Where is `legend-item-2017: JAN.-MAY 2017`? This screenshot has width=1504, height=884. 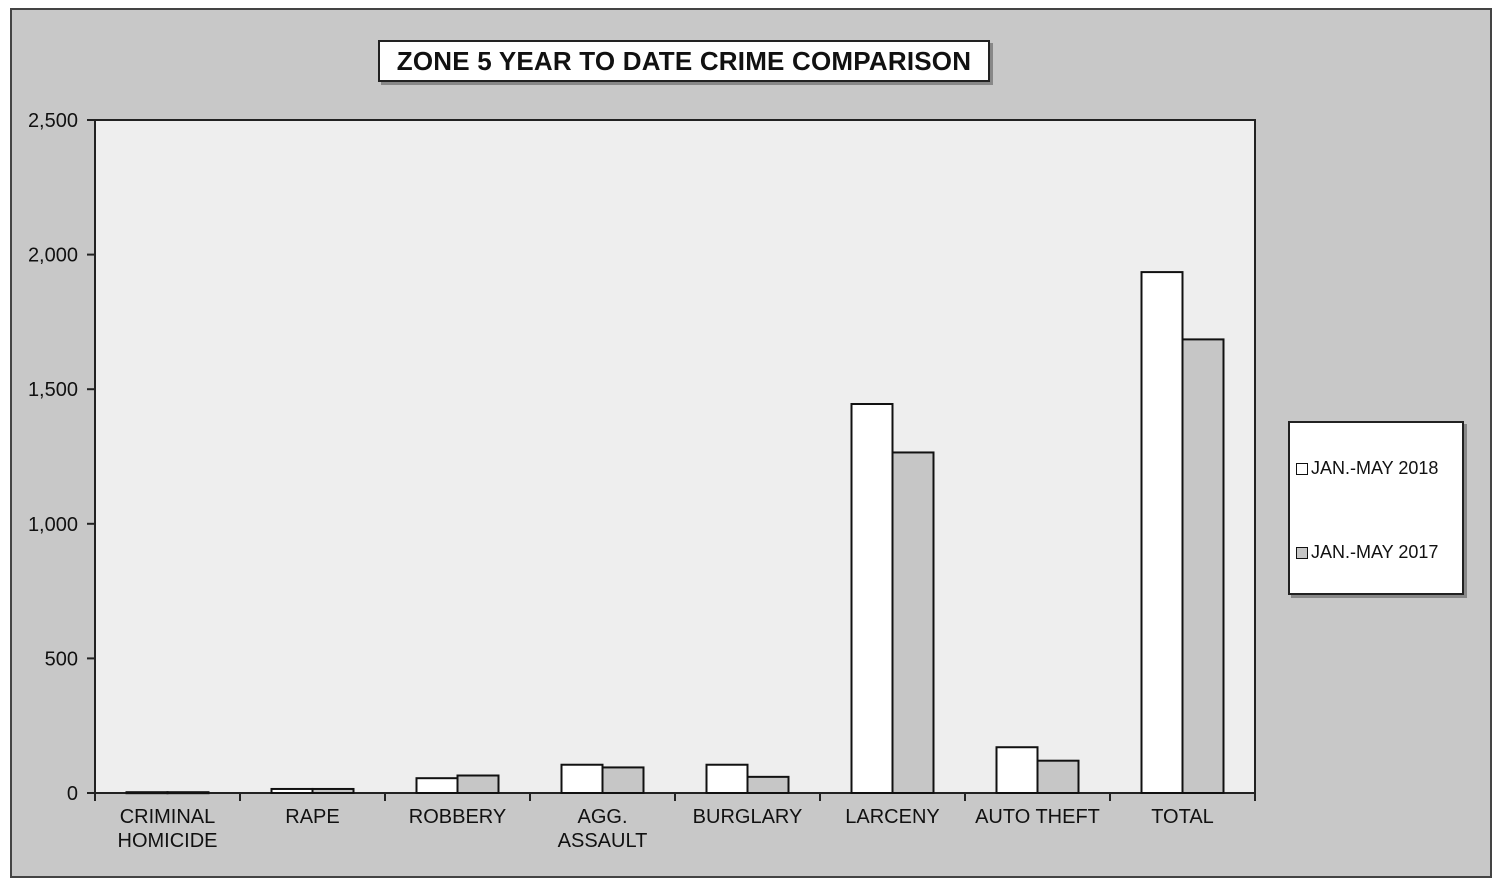
legend-item-2017: JAN.-MAY 2017 is located at coordinates (1367, 552).